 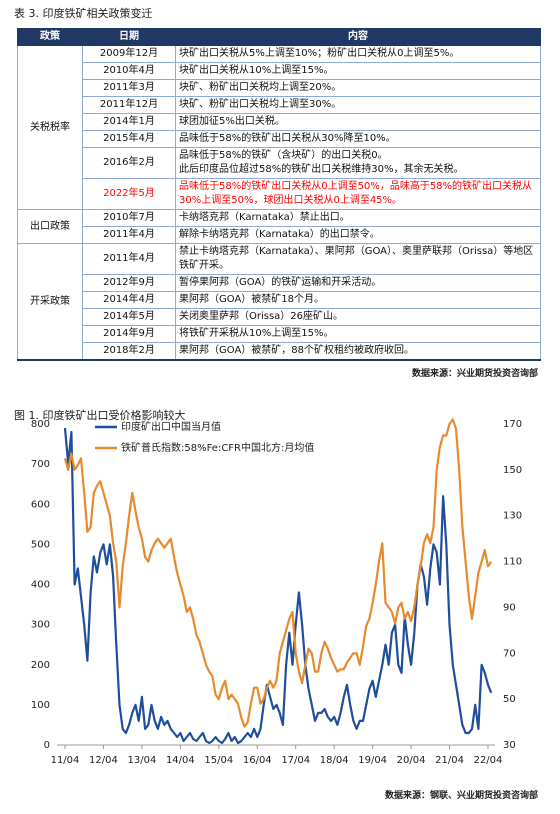 I want to click on content-cell: 球团加征5%出口关税。, so click(x=358, y=122).